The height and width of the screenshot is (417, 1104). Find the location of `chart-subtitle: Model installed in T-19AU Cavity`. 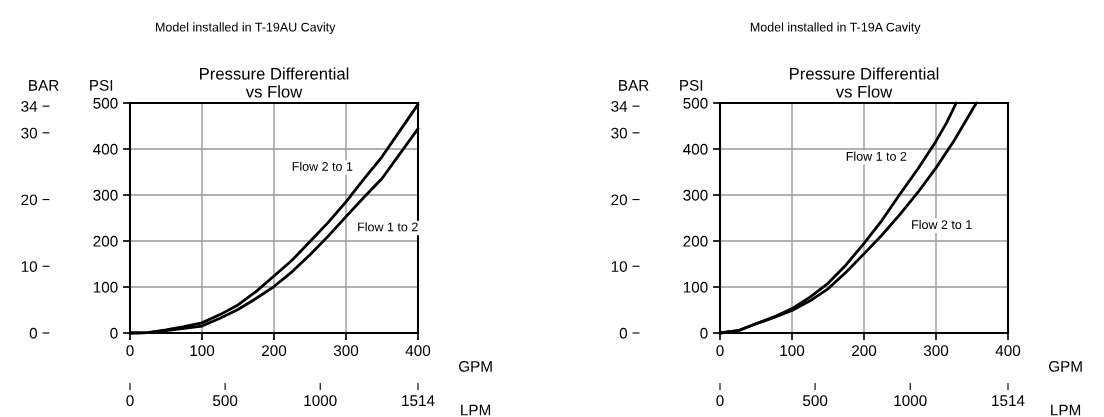

chart-subtitle: Model installed in T-19AU Cavity is located at coordinates (246, 28).